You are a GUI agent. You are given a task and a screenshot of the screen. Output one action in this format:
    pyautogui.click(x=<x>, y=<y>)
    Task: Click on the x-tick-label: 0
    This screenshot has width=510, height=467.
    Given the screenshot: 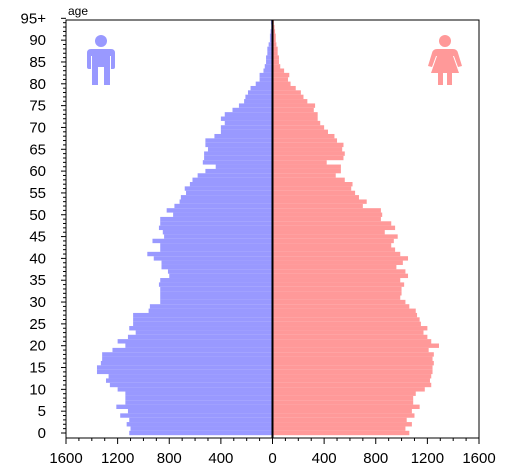 What is the action you would take?
    pyautogui.click(x=272, y=458)
    